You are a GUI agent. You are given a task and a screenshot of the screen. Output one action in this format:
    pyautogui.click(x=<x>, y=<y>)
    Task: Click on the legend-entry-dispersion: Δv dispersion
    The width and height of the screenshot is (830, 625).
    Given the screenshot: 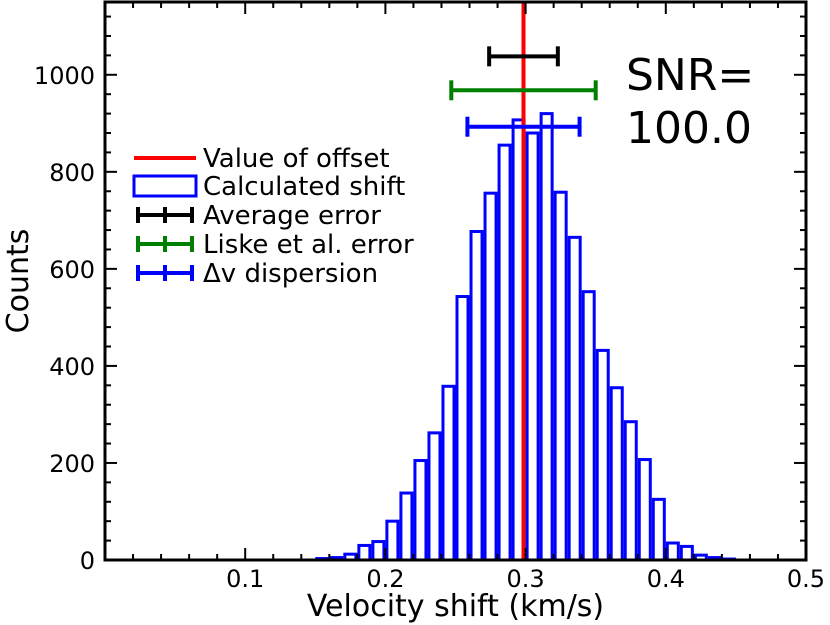 What is the action you would take?
    pyautogui.click(x=257, y=274)
    